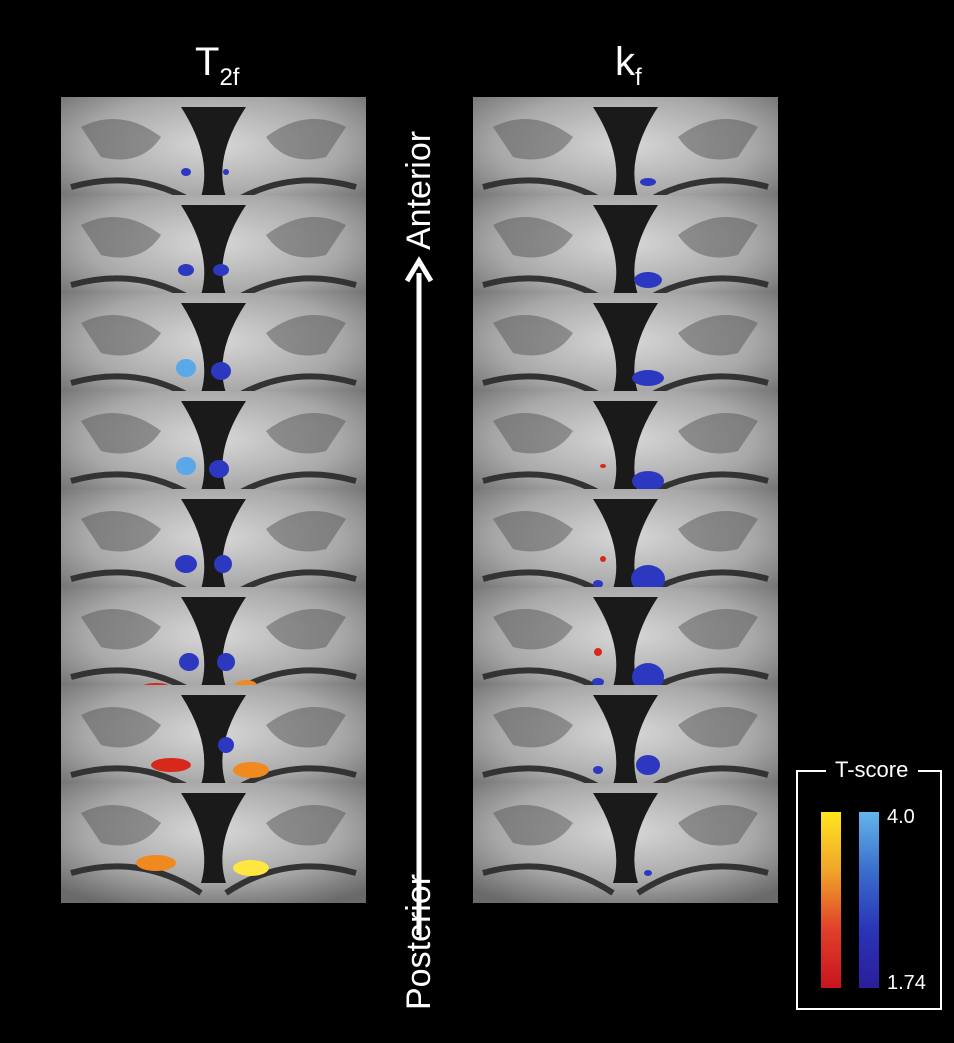 The image size is (954, 1043). What do you see at coordinates (872, 769) in the screenshot?
I see `legend-title: T-score` at bounding box center [872, 769].